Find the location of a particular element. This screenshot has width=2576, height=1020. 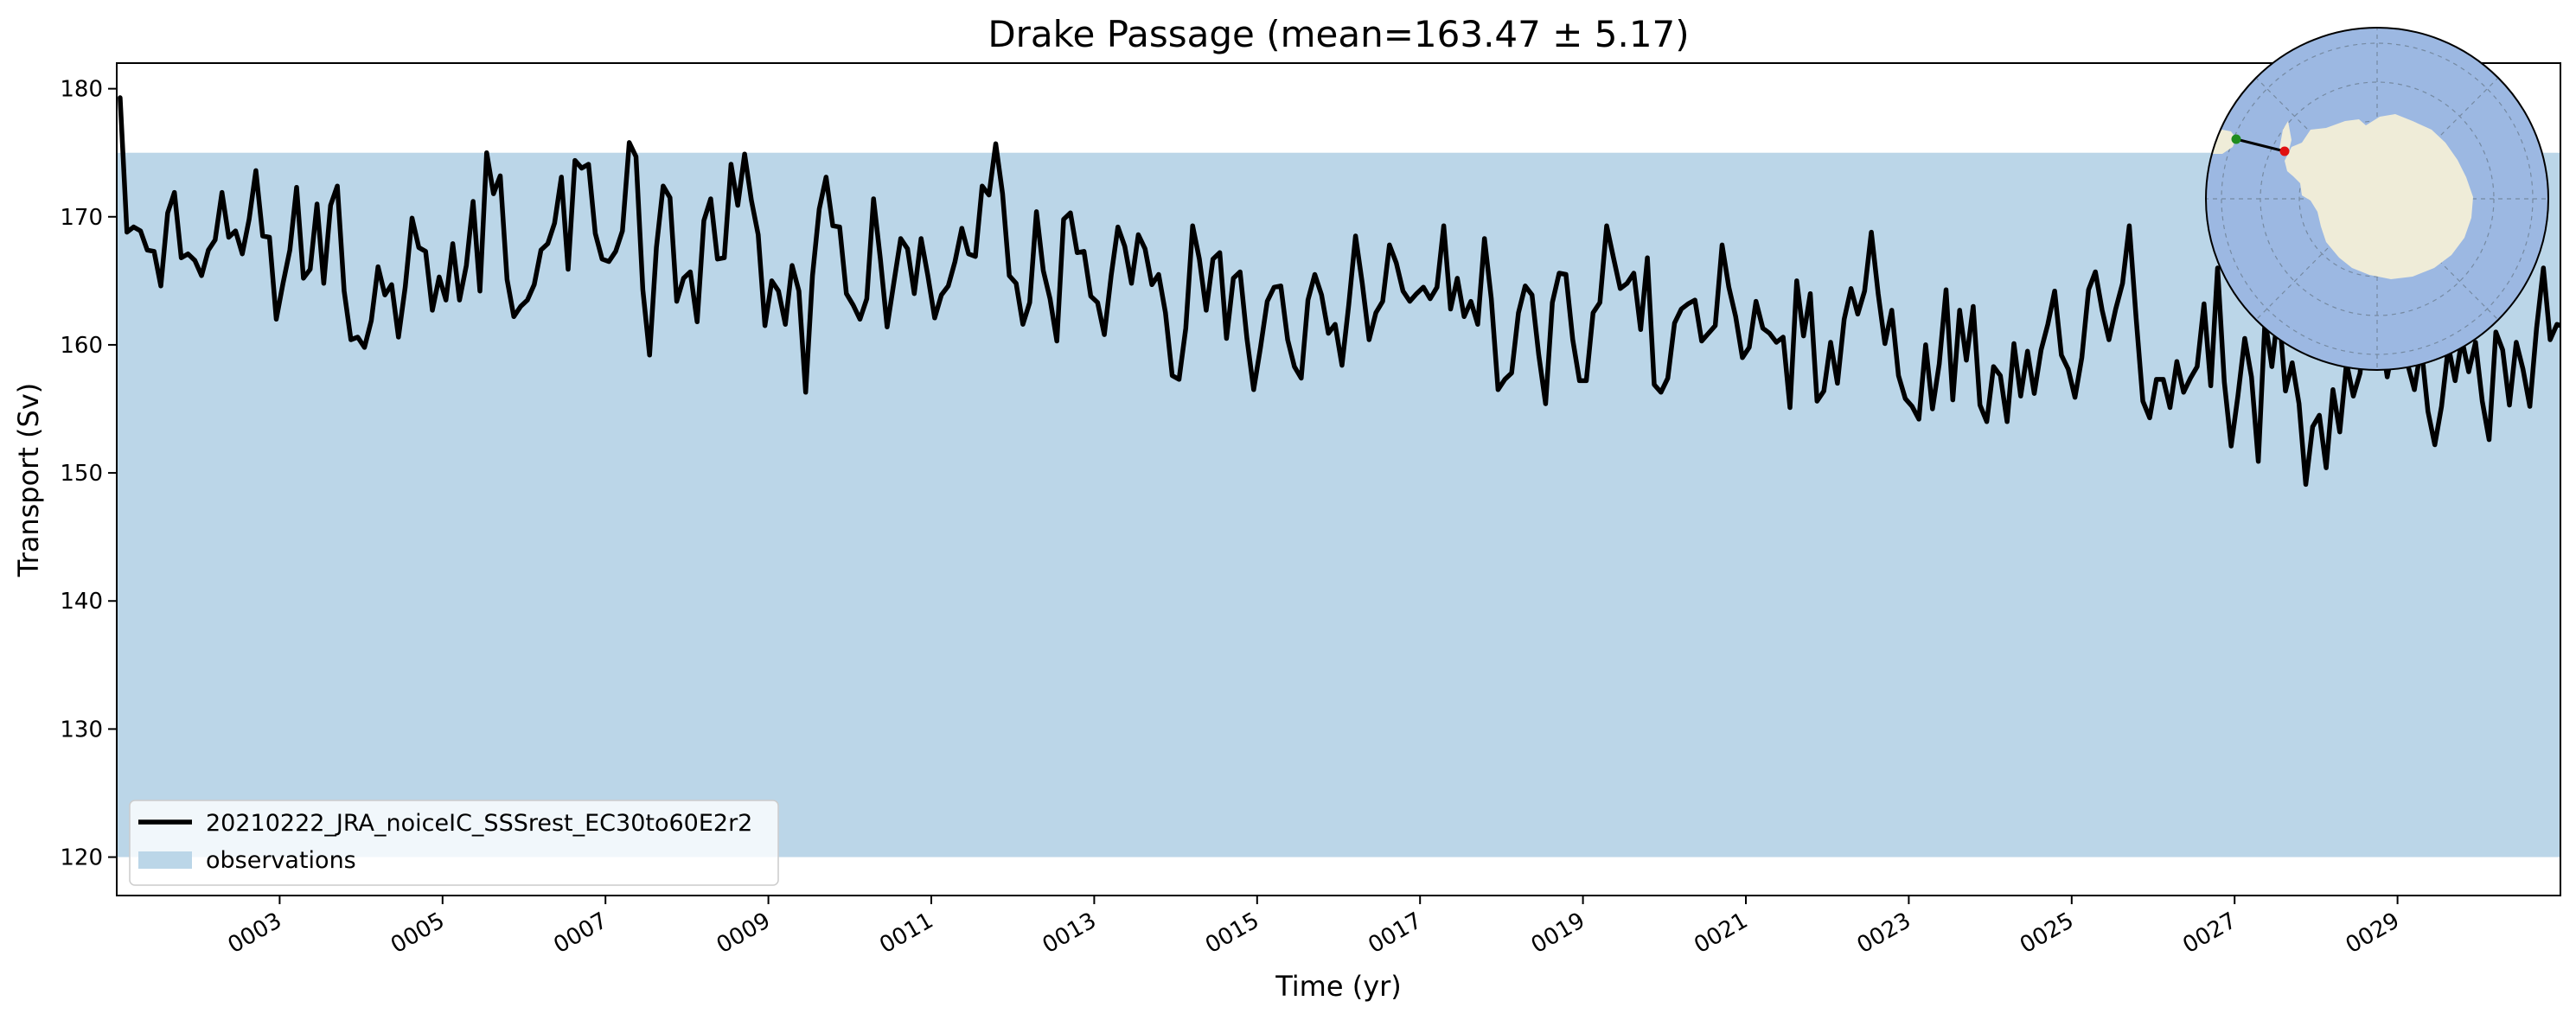

legend-box is located at coordinates (454, 843).